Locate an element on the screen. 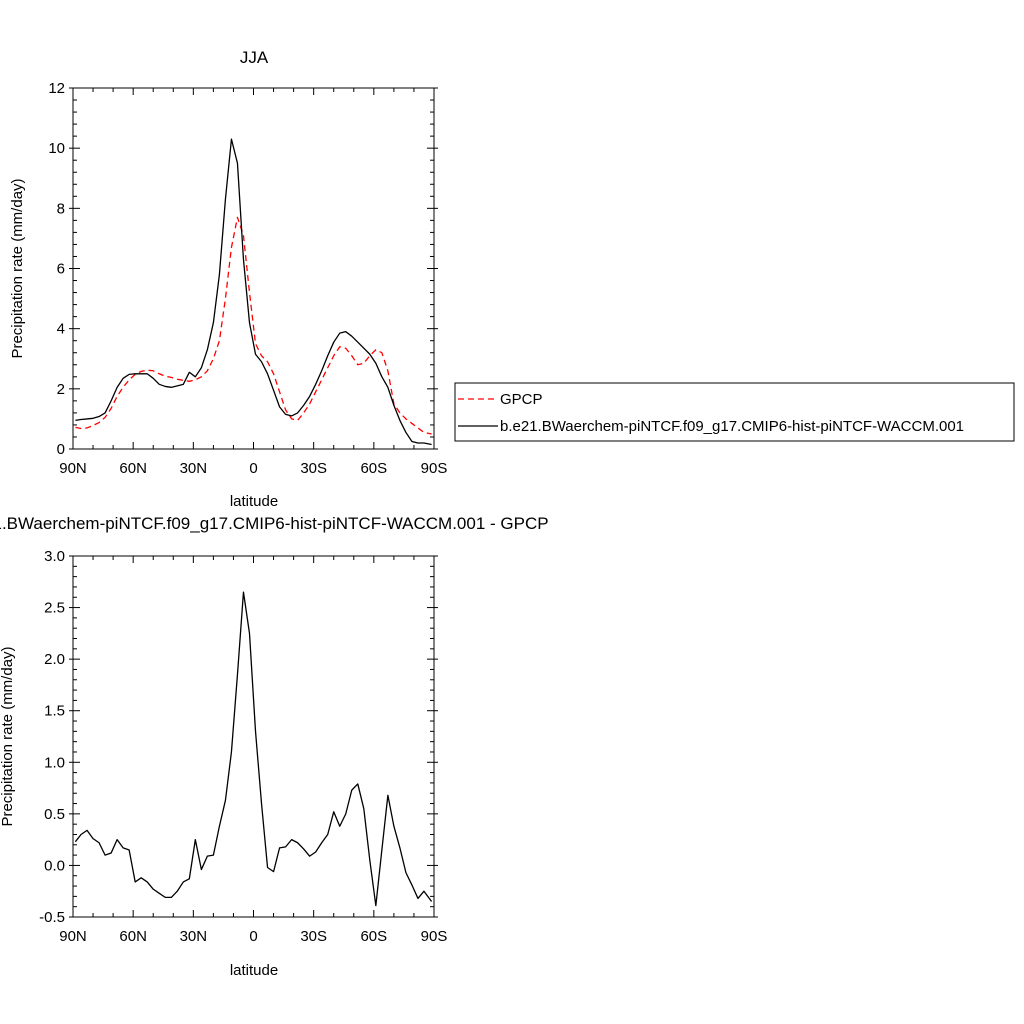 This screenshot has width=1024, height=1024. top-y-tick-label: 0 is located at coordinates (61, 449).